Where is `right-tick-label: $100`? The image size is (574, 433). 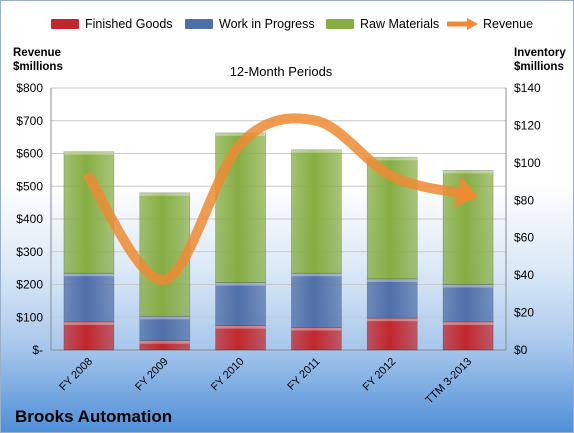 right-tick-label: $100 is located at coordinates (527, 163).